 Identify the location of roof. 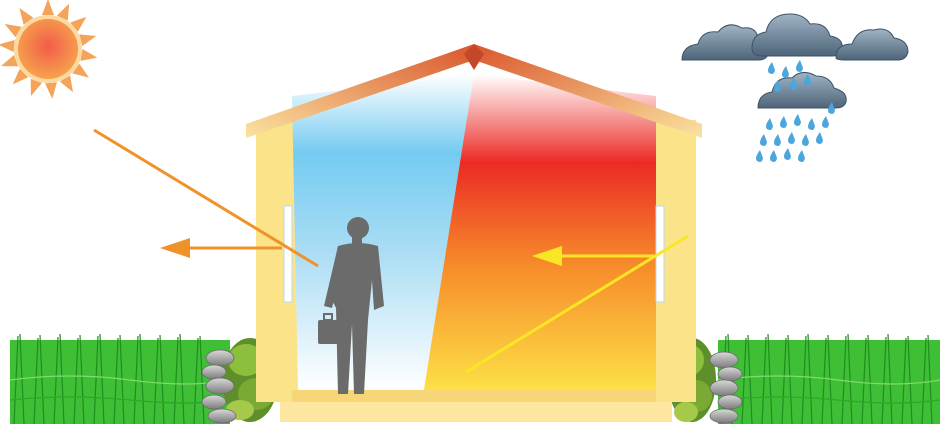
(474, 91).